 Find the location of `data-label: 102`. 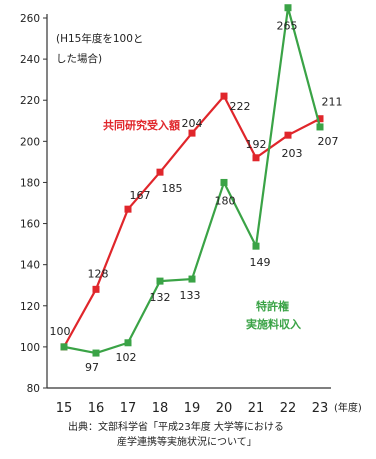

data-label: 102 is located at coordinates (126, 357).